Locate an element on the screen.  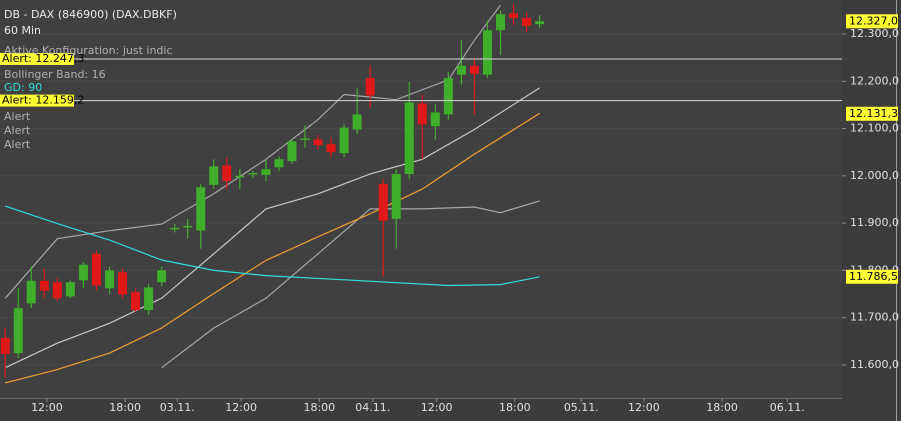
y-tick-label: 11.600,0 is located at coordinates (874, 364).